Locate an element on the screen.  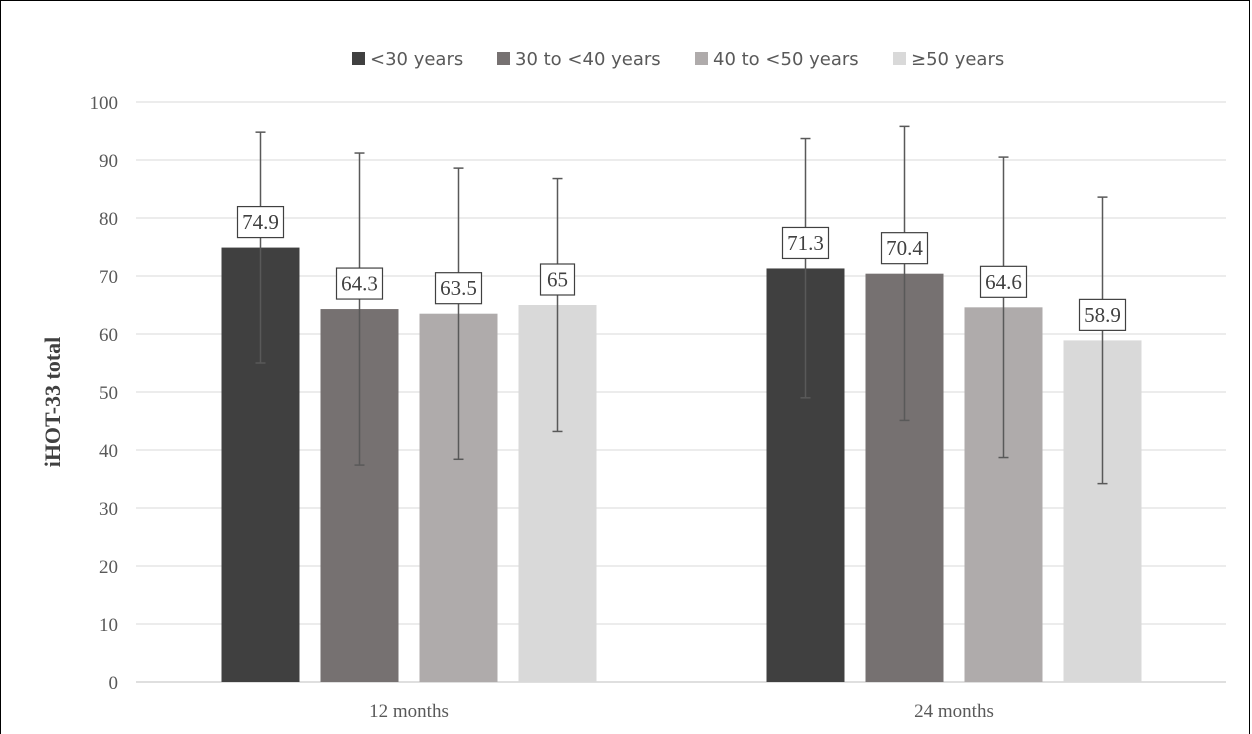
x-category-label: 24 months is located at coordinates (954, 711).